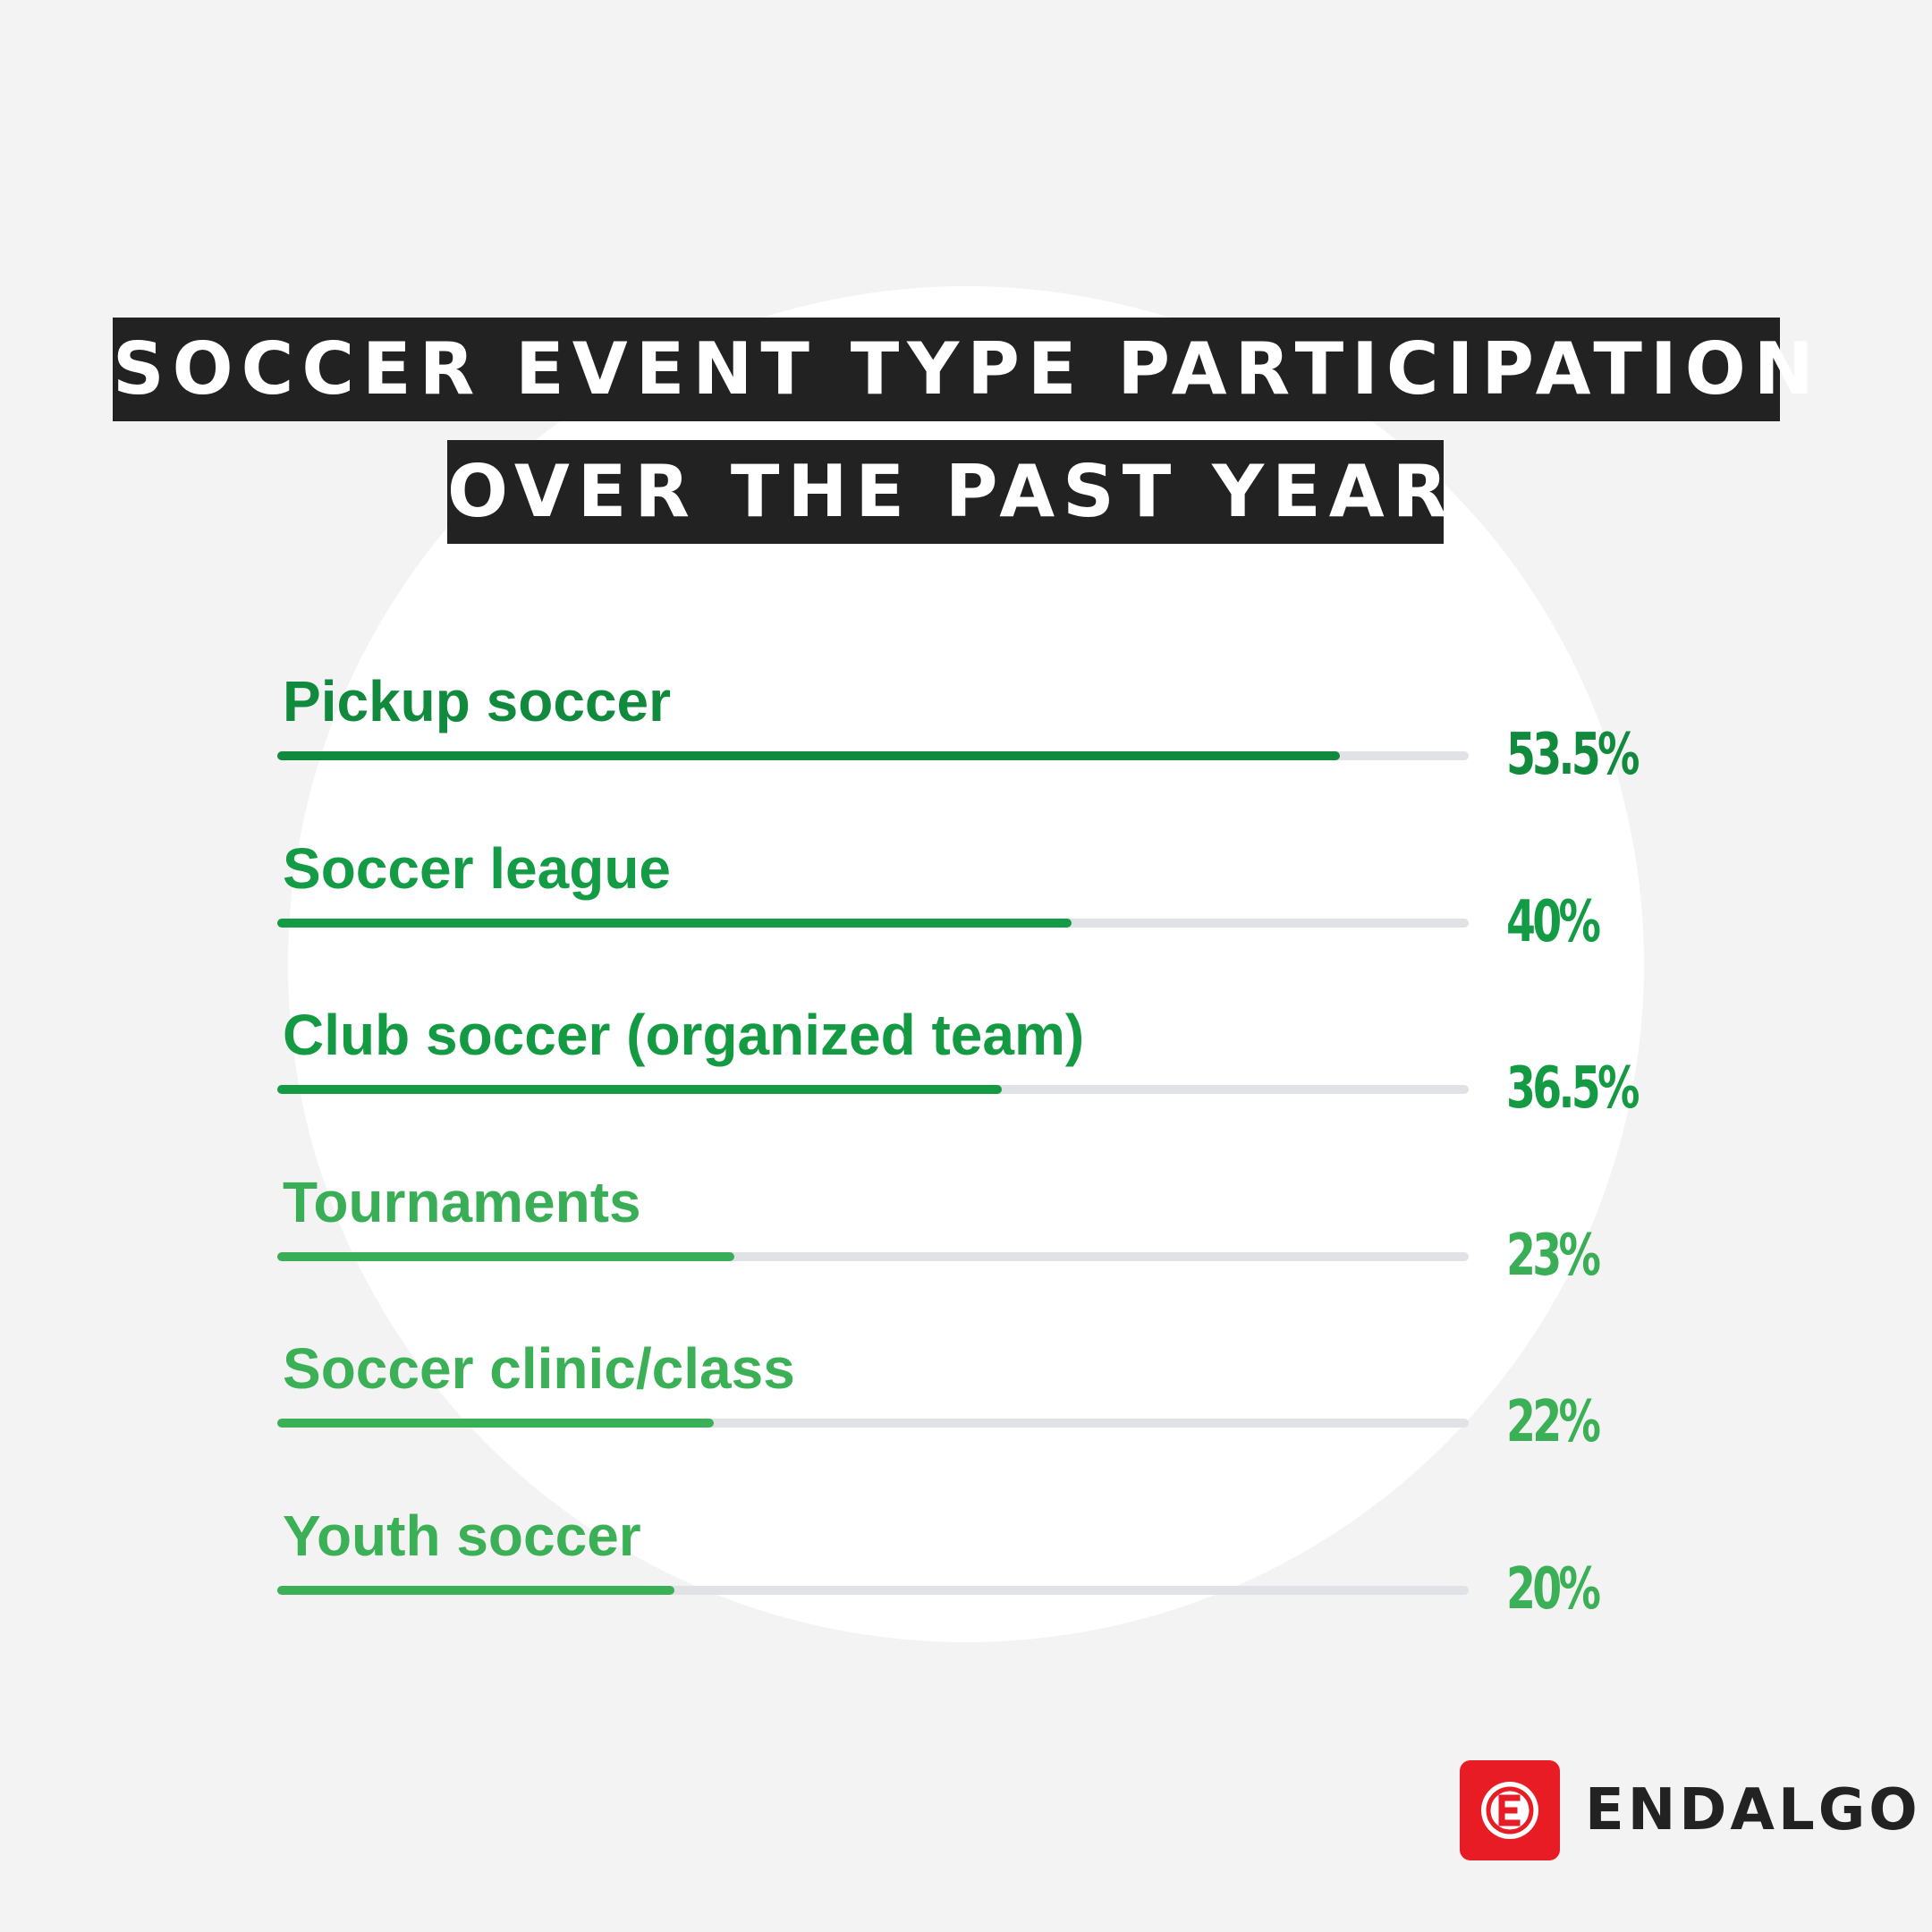  I want to click on bar-value-label: 20%, so click(1553, 1589).